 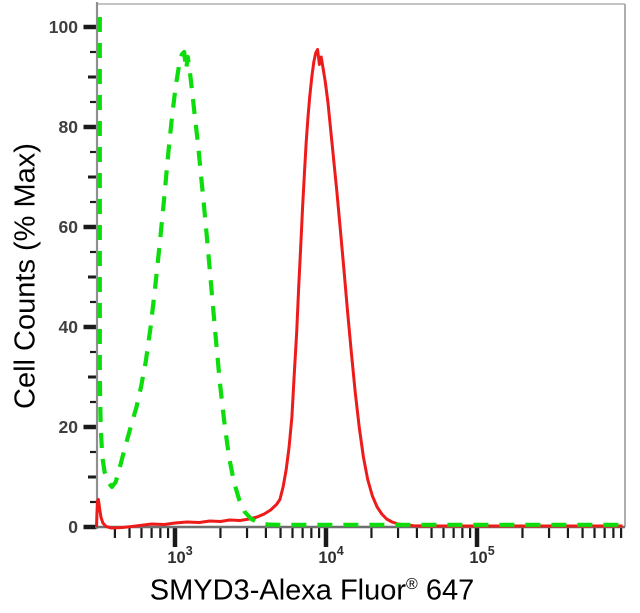 I want to click on x-tick-label-10e4: 10⁴, so click(x=330, y=555).